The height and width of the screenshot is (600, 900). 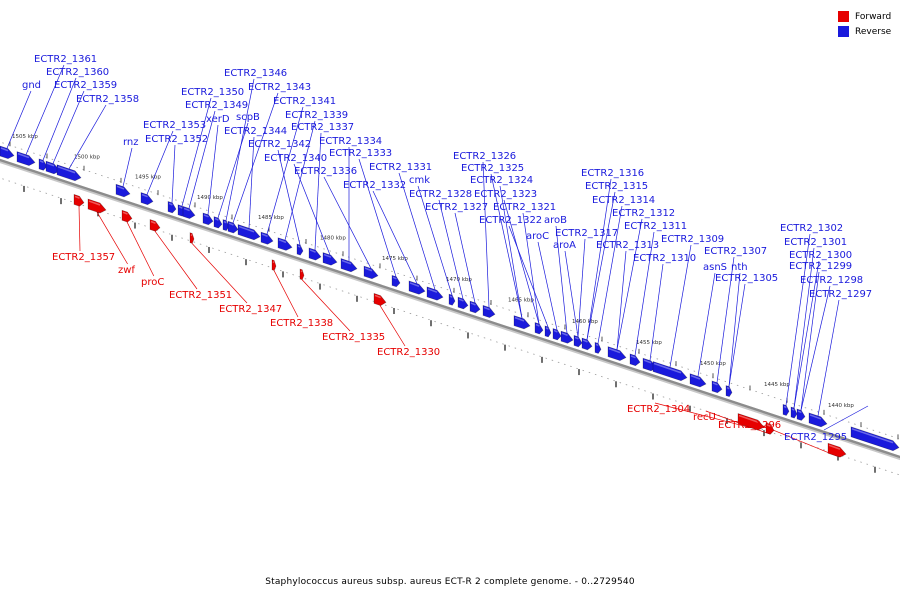 I want to click on forward-gene-label: ECTR2_1330, so click(x=408, y=352).